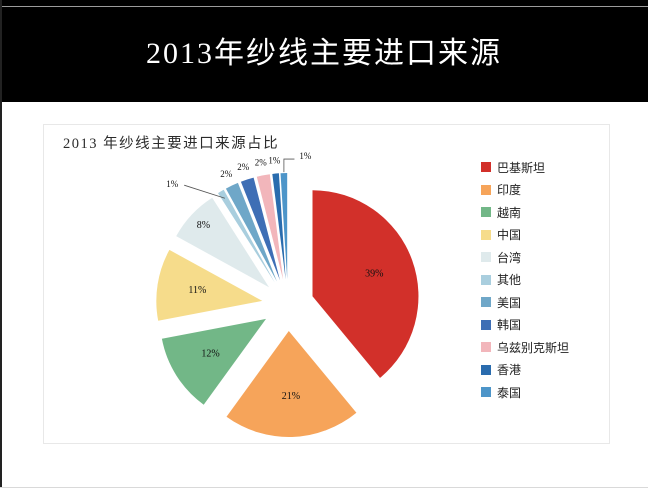 The image size is (648, 488). Describe the element at coordinates (210, 354) in the screenshot. I see `slice-label-2: 12%` at that location.